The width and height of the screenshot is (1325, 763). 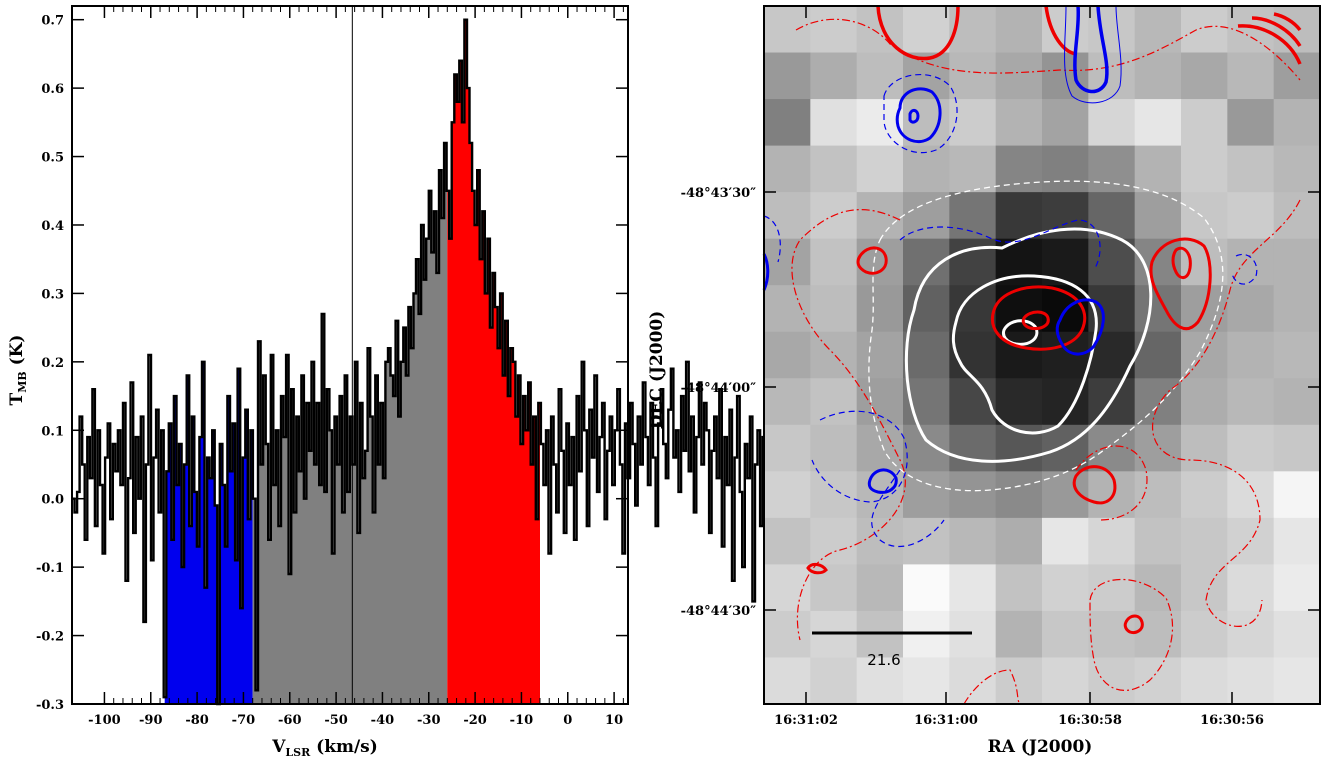 I want to click on red-contour-east-core, so click(x=1181, y=262).